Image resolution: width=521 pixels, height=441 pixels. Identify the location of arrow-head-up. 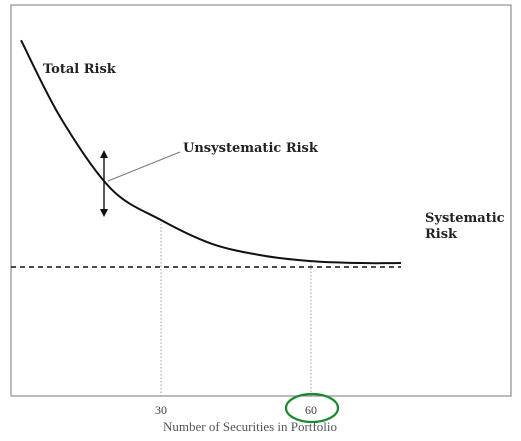
(104, 154).